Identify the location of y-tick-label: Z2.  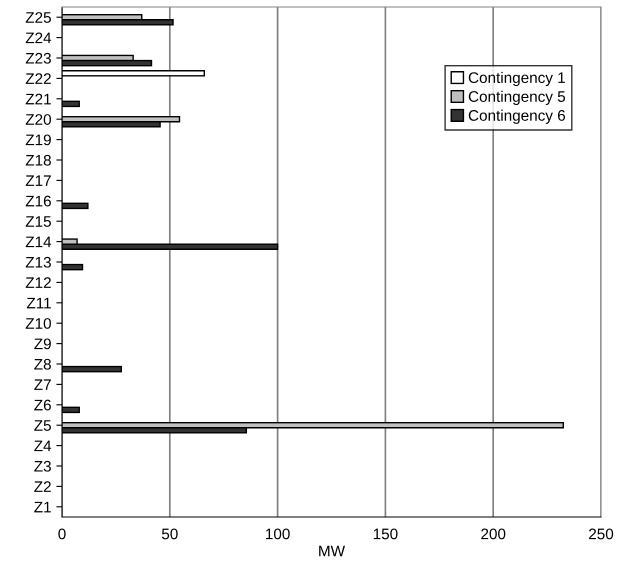
(42, 486).